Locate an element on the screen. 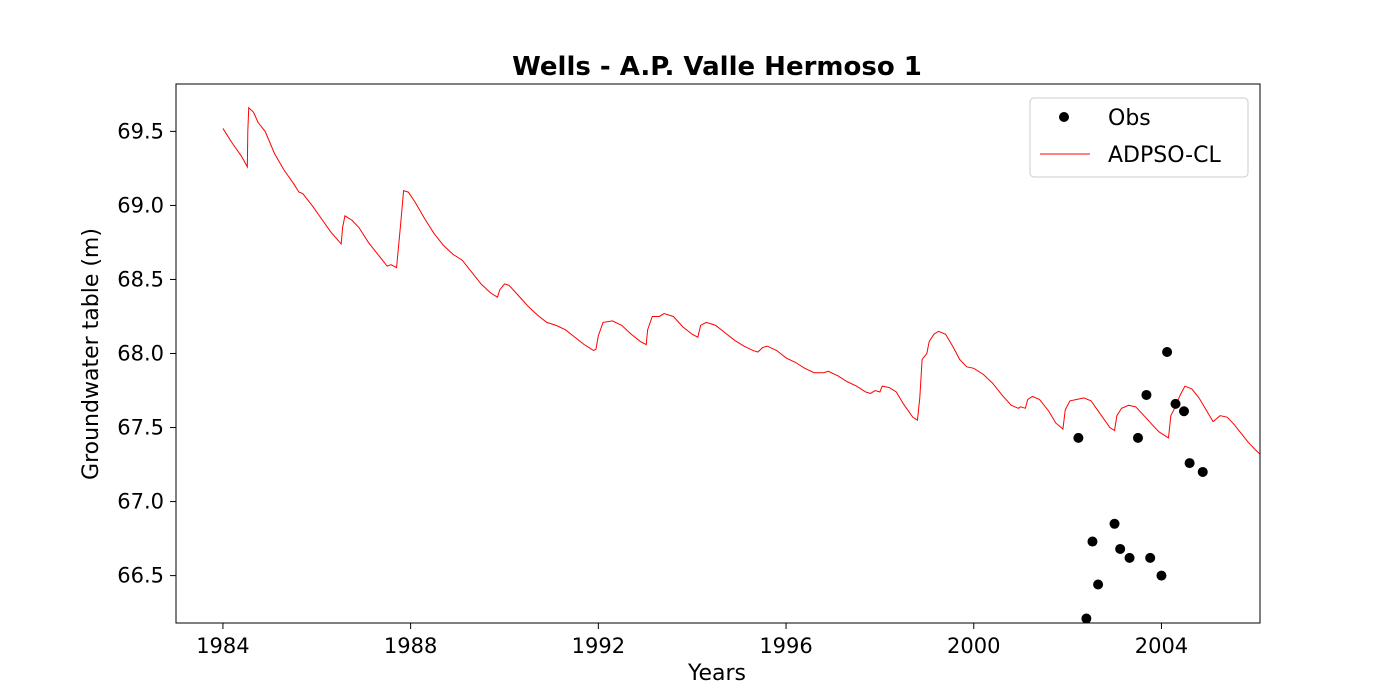 The width and height of the screenshot is (1400, 700). x-tick-label: 1996 is located at coordinates (785, 646).